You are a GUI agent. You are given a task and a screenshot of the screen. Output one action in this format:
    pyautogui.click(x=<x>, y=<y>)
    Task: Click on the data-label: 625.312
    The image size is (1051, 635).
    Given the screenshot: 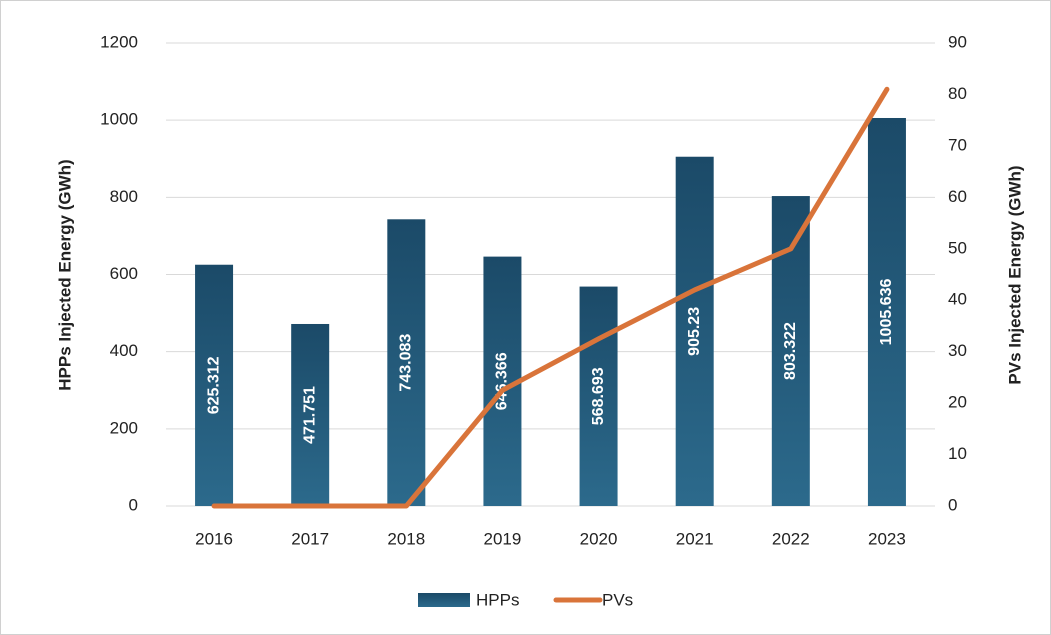 What is the action you would take?
    pyautogui.click(x=213, y=385)
    